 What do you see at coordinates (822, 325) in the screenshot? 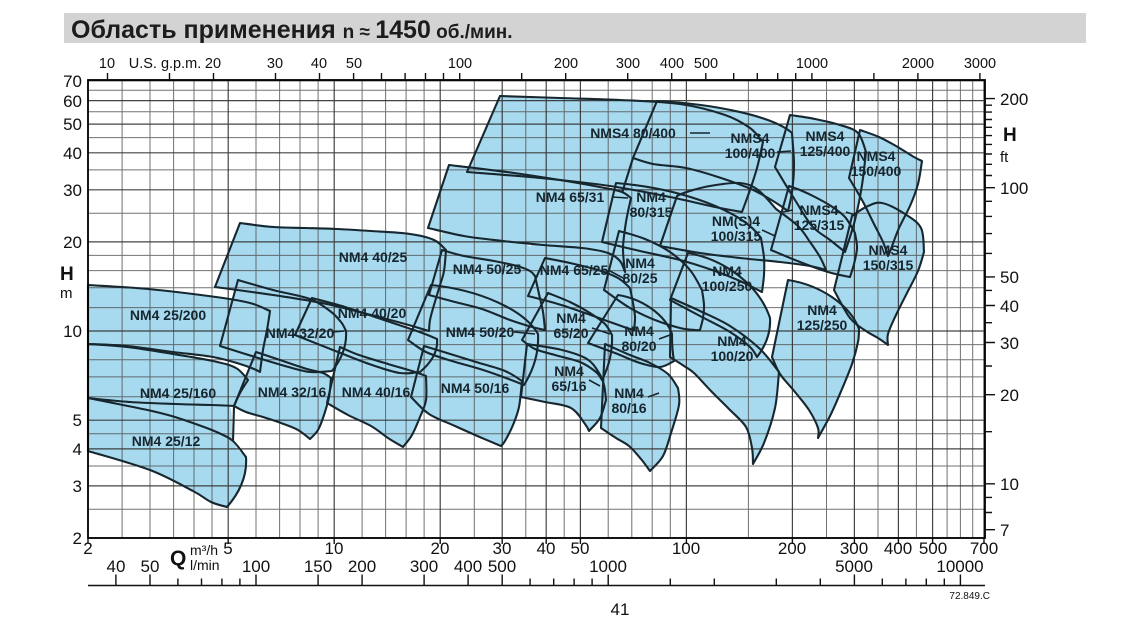
I see `svg-text: 125/250` at bounding box center [822, 325].